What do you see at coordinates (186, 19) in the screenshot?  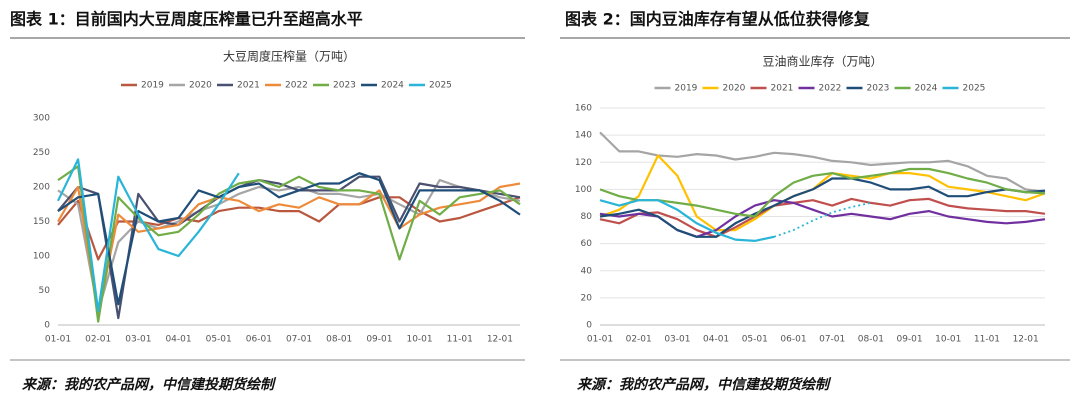 I see `figure-caption: 图表 1：目前国内大豆周度压榨量已升至超高水平` at bounding box center [186, 19].